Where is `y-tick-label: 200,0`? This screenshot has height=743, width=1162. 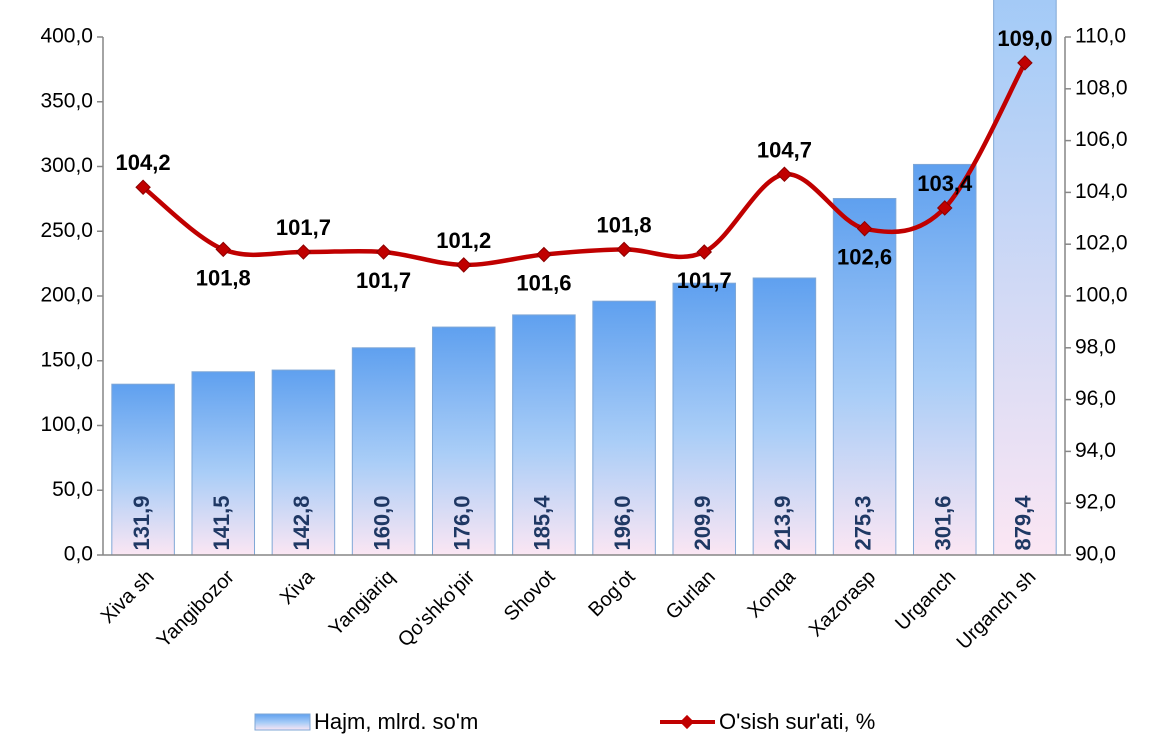 y-tick-label: 200,0 is located at coordinates (66, 295).